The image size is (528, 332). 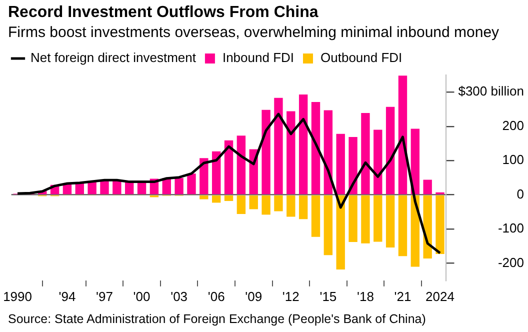 What do you see at coordinates (511, 228) in the screenshot?
I see `y-tick-label: -100` at bounding box center [511, 228].